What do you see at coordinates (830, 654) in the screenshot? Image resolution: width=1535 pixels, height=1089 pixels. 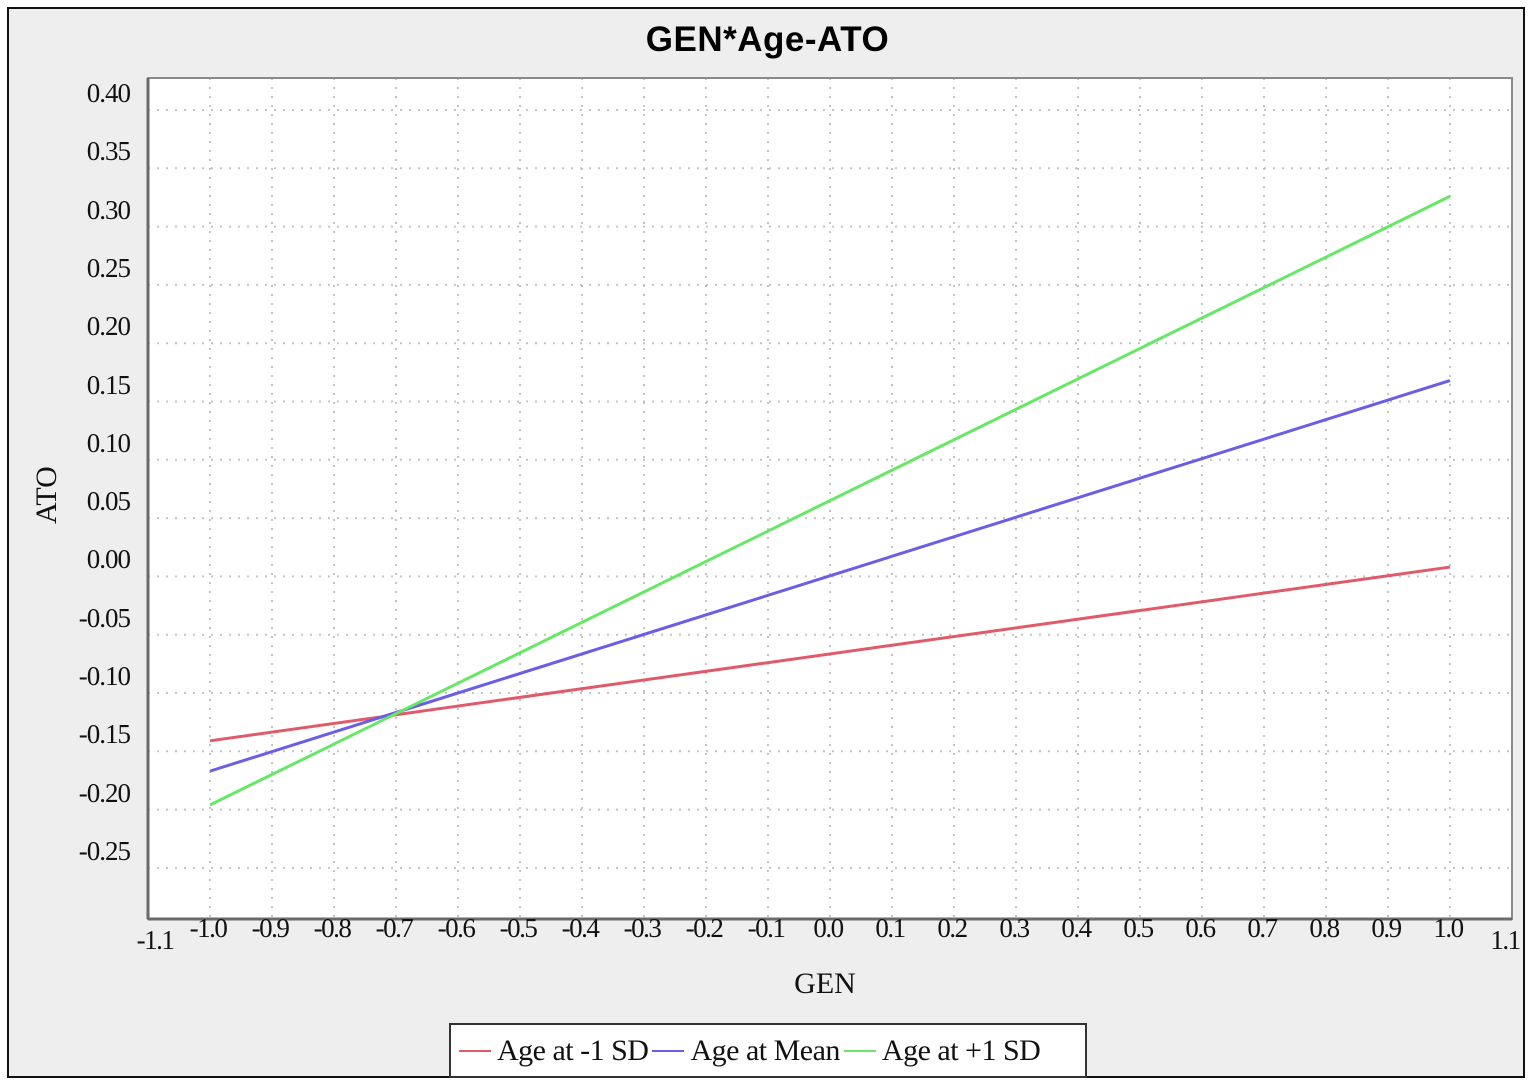 I see `series-line` at bounding box center [830, 654].